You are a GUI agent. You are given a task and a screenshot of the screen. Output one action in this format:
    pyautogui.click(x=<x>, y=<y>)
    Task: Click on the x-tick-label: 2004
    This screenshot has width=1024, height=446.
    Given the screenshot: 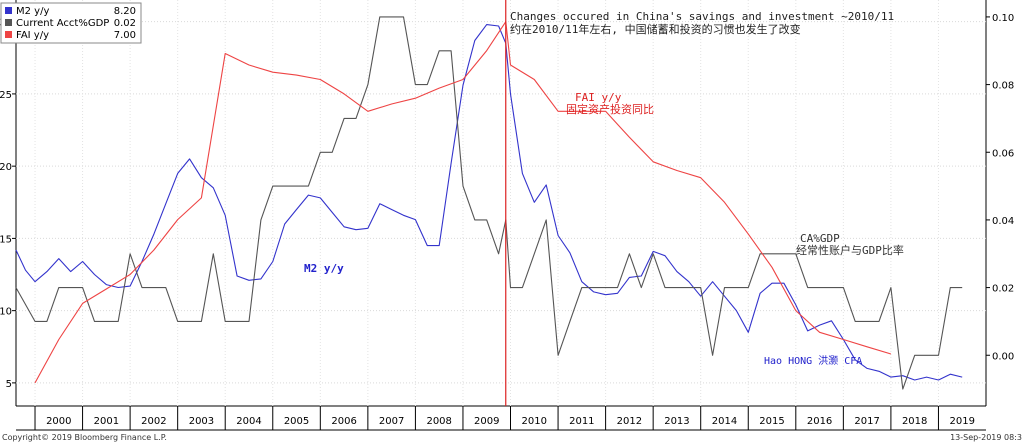 What is the action you would take?
    pyautogui.click(x=248, y=421)
    